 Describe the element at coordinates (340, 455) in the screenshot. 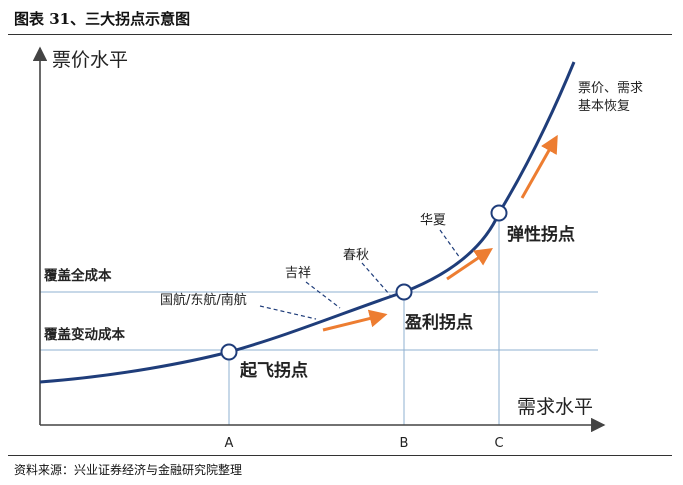

I see `bottom-rule` at that location.